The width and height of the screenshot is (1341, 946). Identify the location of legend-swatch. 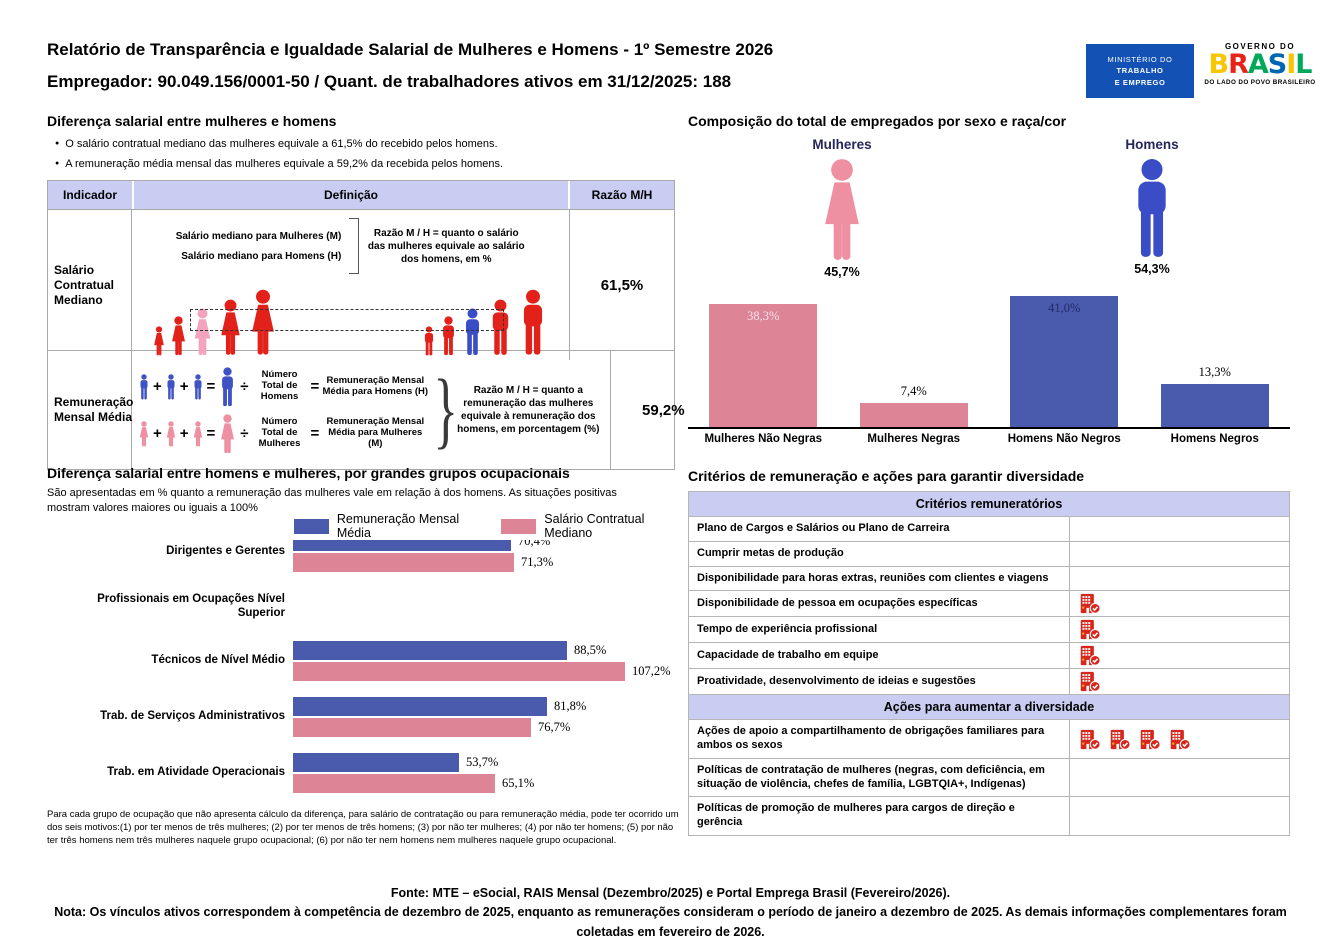
(519, 526).